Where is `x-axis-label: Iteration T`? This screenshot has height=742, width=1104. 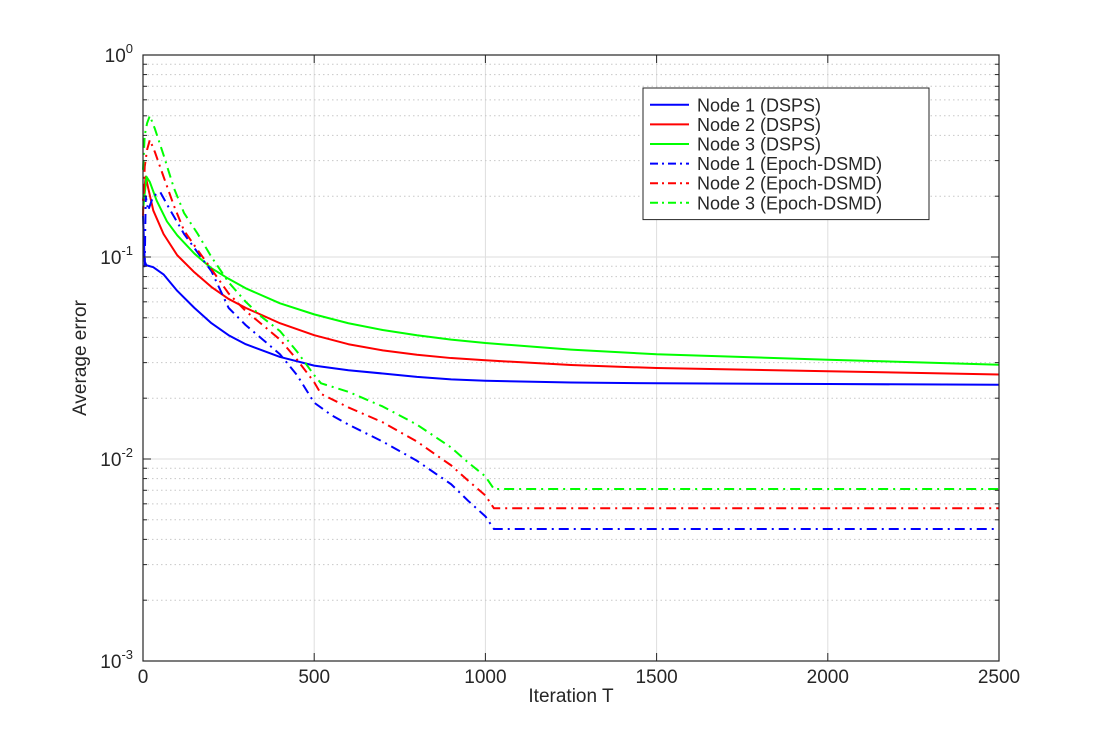 x-axis-label: Iteration T is located at coordinates (571, 696).